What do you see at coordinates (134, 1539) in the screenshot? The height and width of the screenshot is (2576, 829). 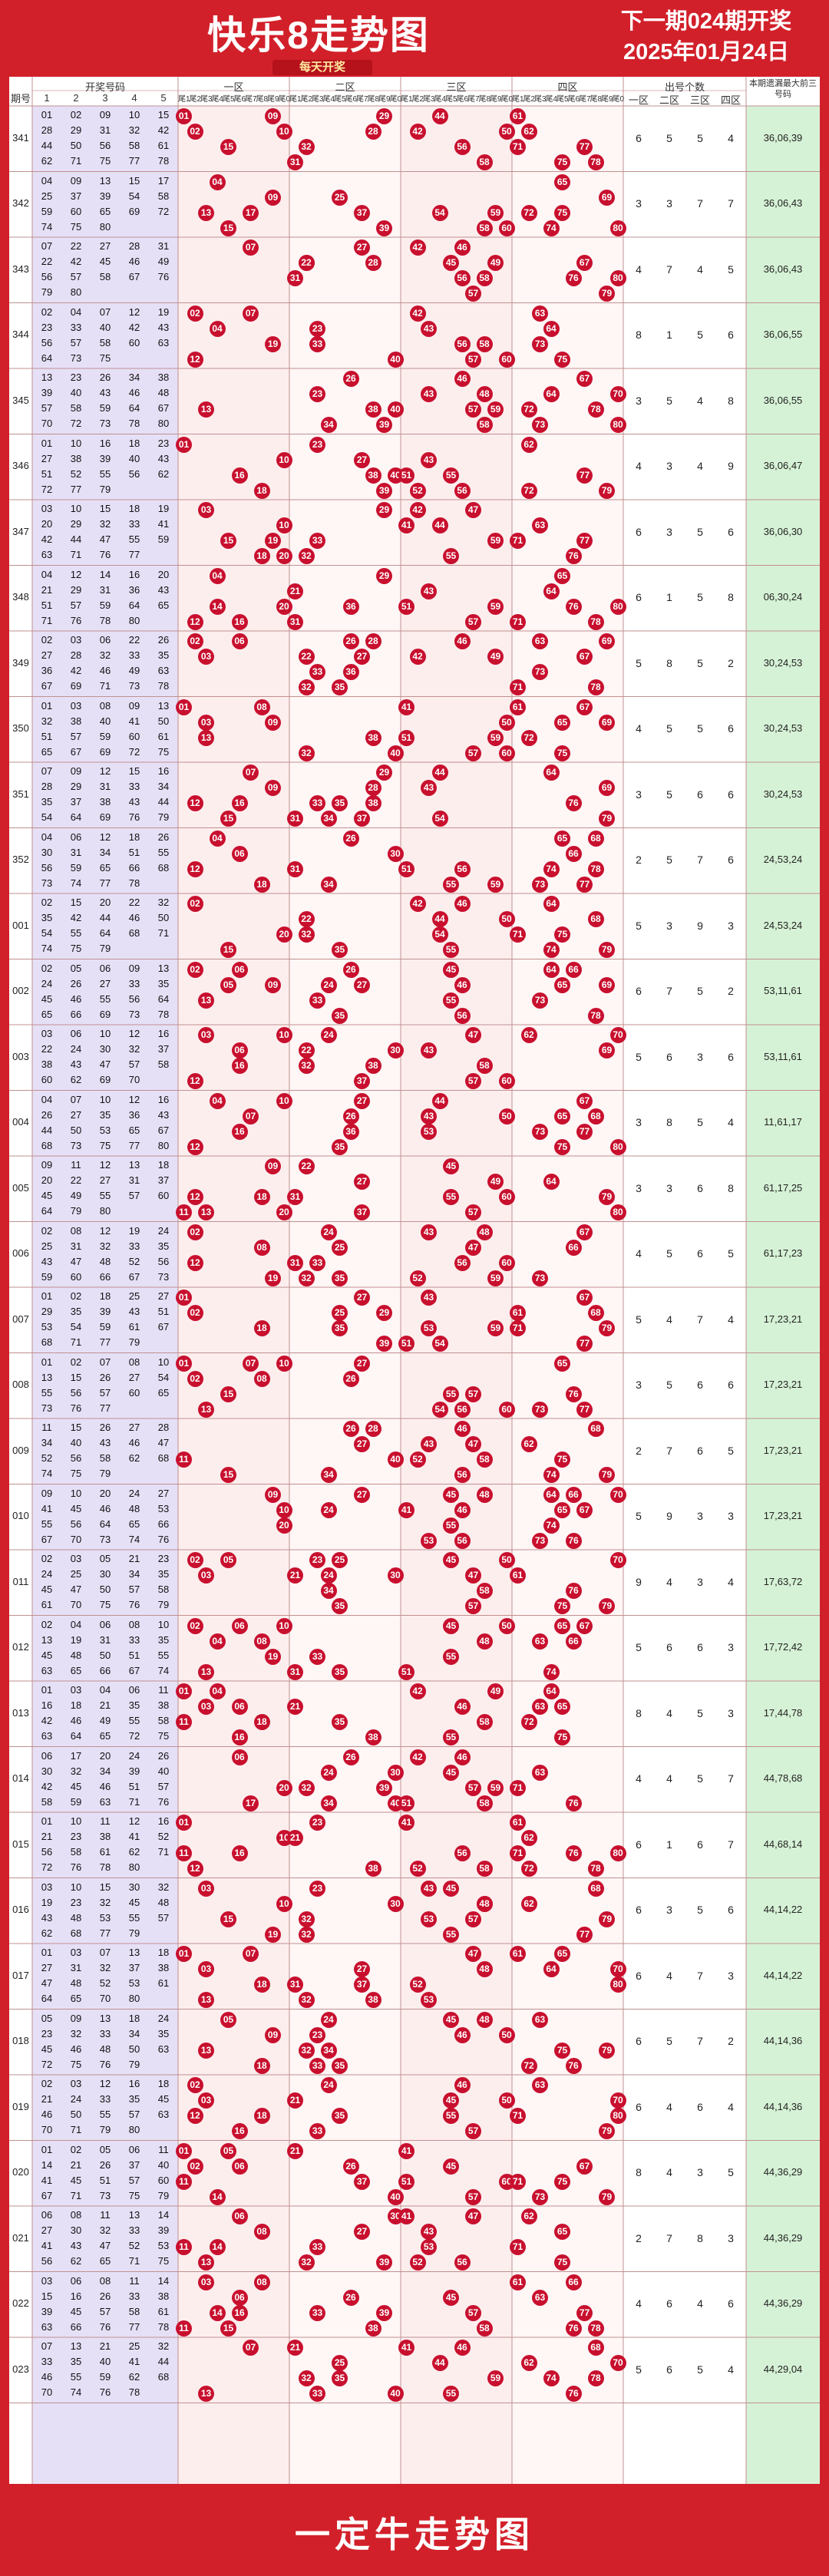 I see `draw-number: 74` at bounding box center [134, 1539].